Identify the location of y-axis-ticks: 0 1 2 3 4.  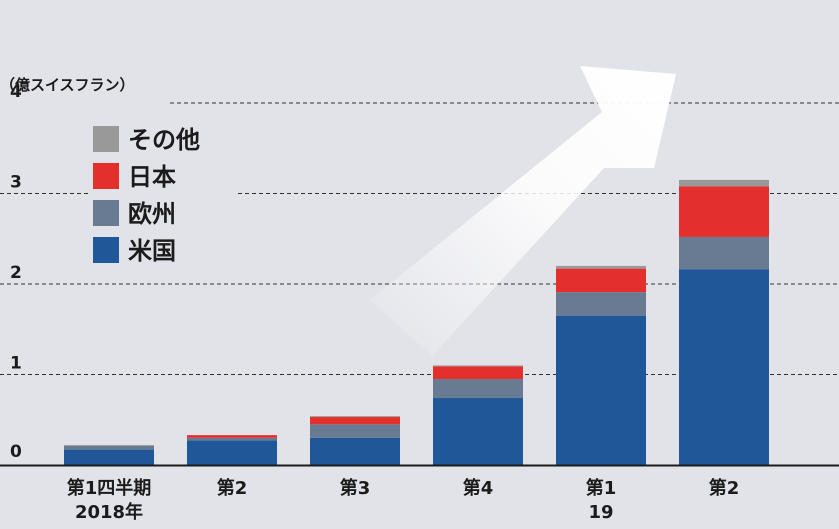
(16, 272).